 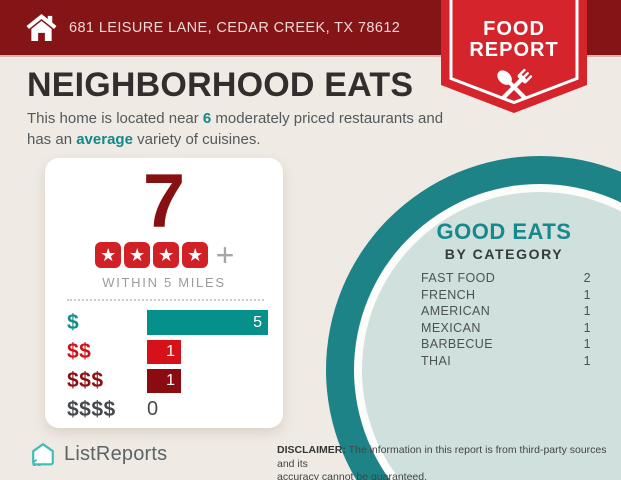 I want to click on restaurant-total: 7, so click(x=164, y=201).